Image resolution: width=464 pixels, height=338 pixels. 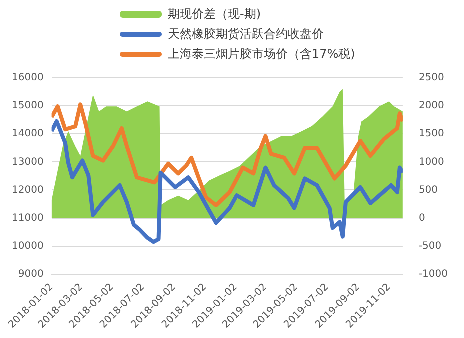 What do you see at coordinates (31, 274) in the screenshot?
I see `y-tick-label: 9000` at bounding box center [31, 274].